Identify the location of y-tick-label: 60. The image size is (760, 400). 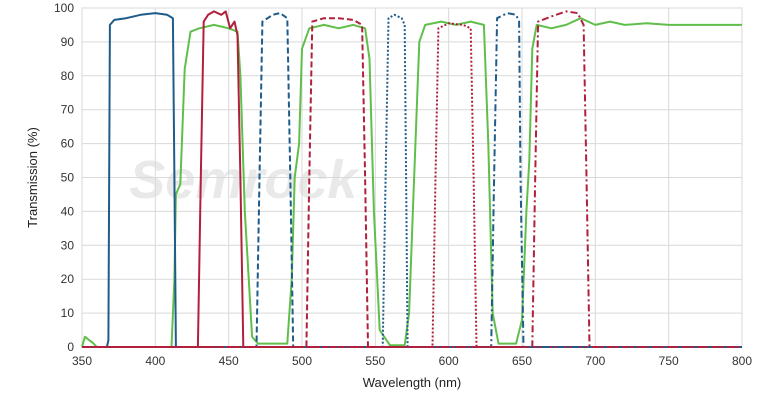
(68, 144).